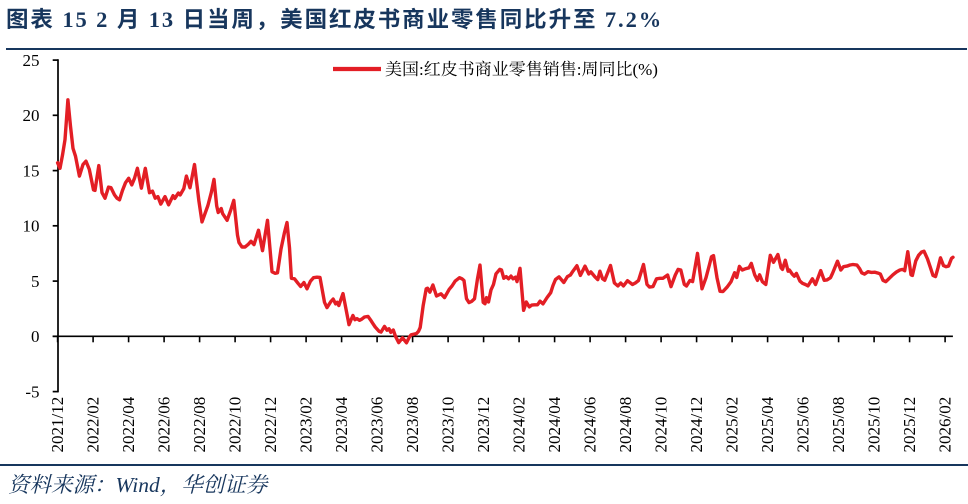 Image resolution: width=968 pixels, height=504 pixels. What do you see at coordinates (31, 115) in the screenshot?
I see `svg-text: 20` at bounding box center [31, 115].